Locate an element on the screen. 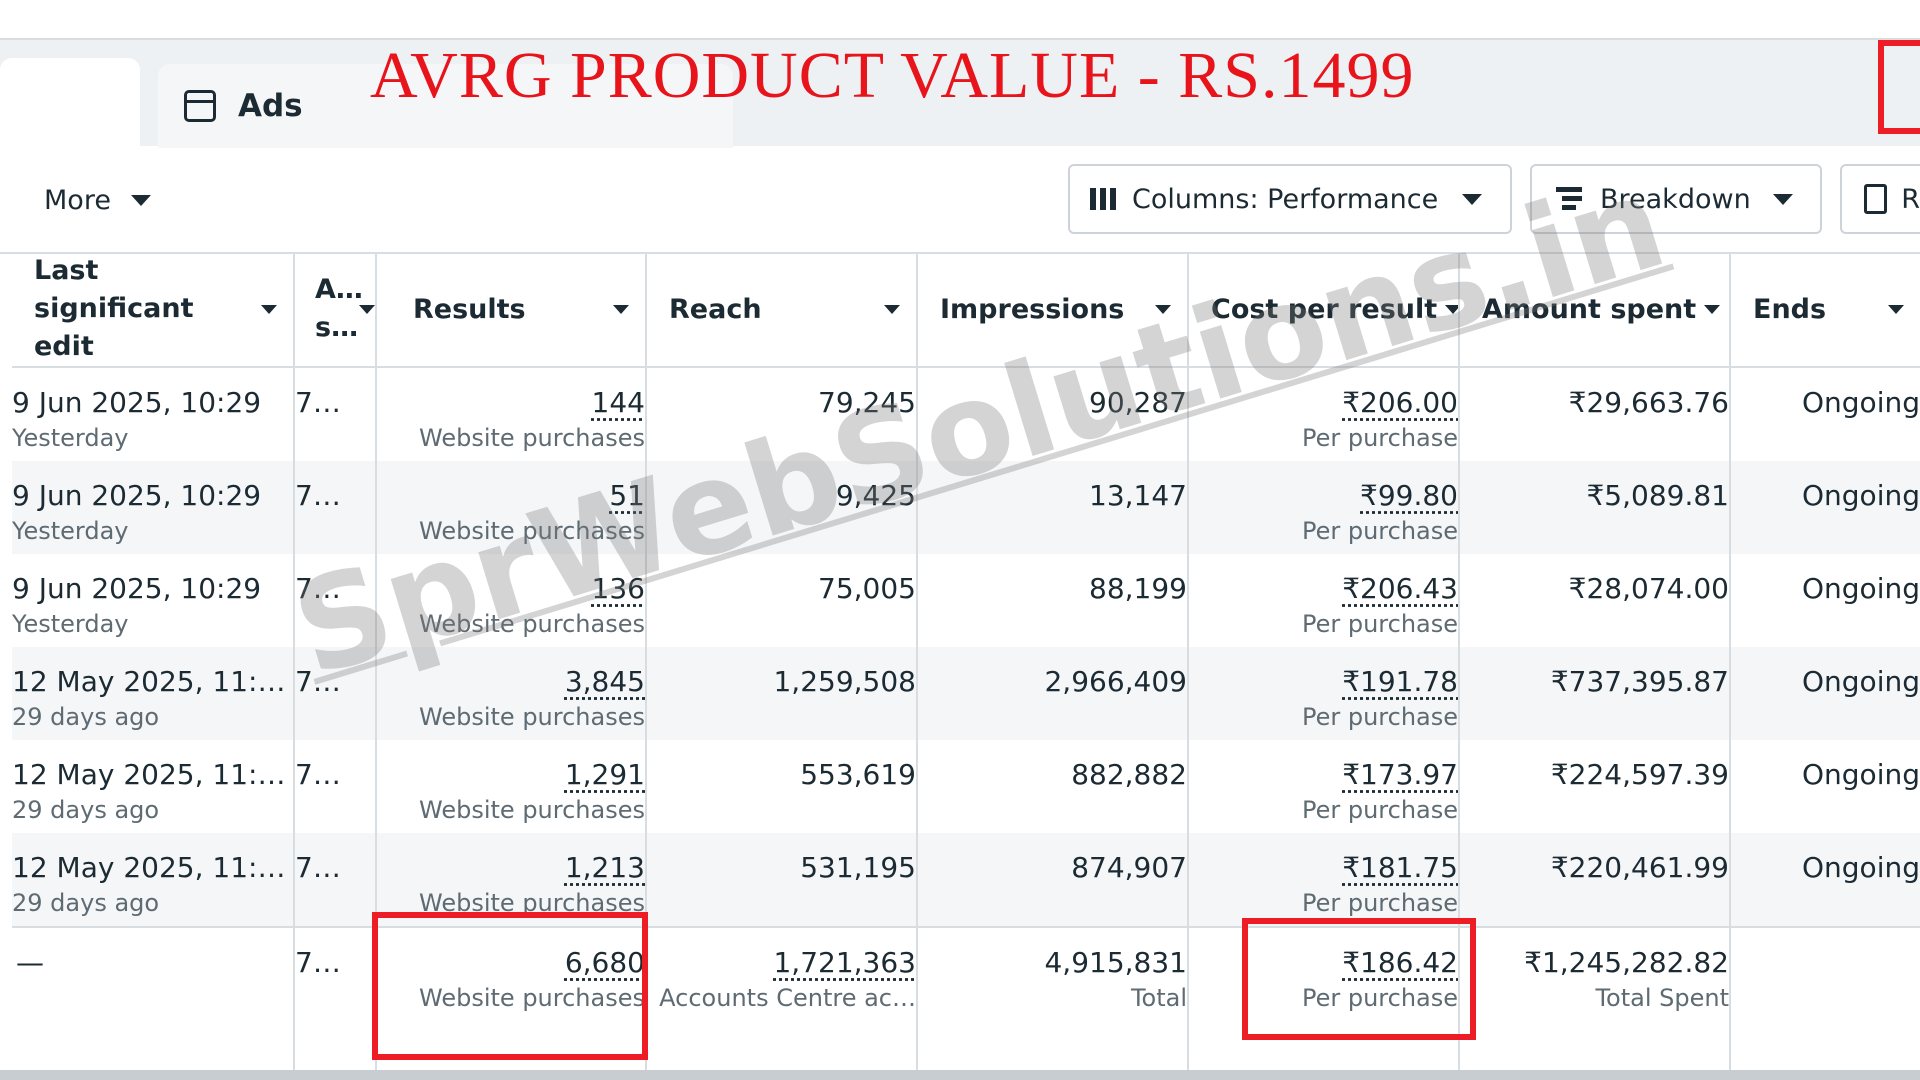  cost-link: ₹173.97 is located at coordinates (1400, 774).